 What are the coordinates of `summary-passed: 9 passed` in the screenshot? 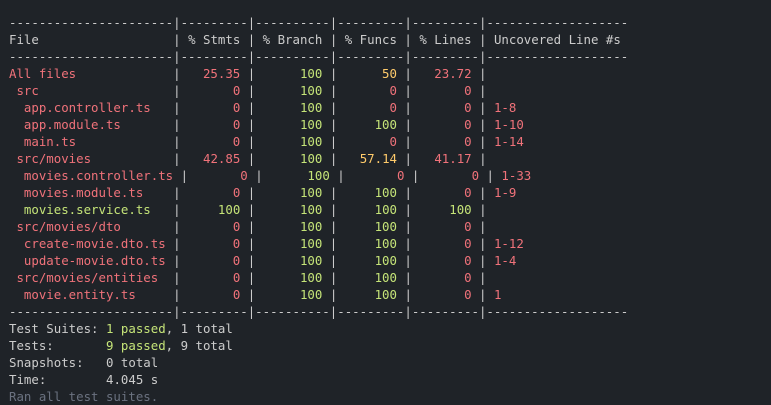 It's located at (135, 345).